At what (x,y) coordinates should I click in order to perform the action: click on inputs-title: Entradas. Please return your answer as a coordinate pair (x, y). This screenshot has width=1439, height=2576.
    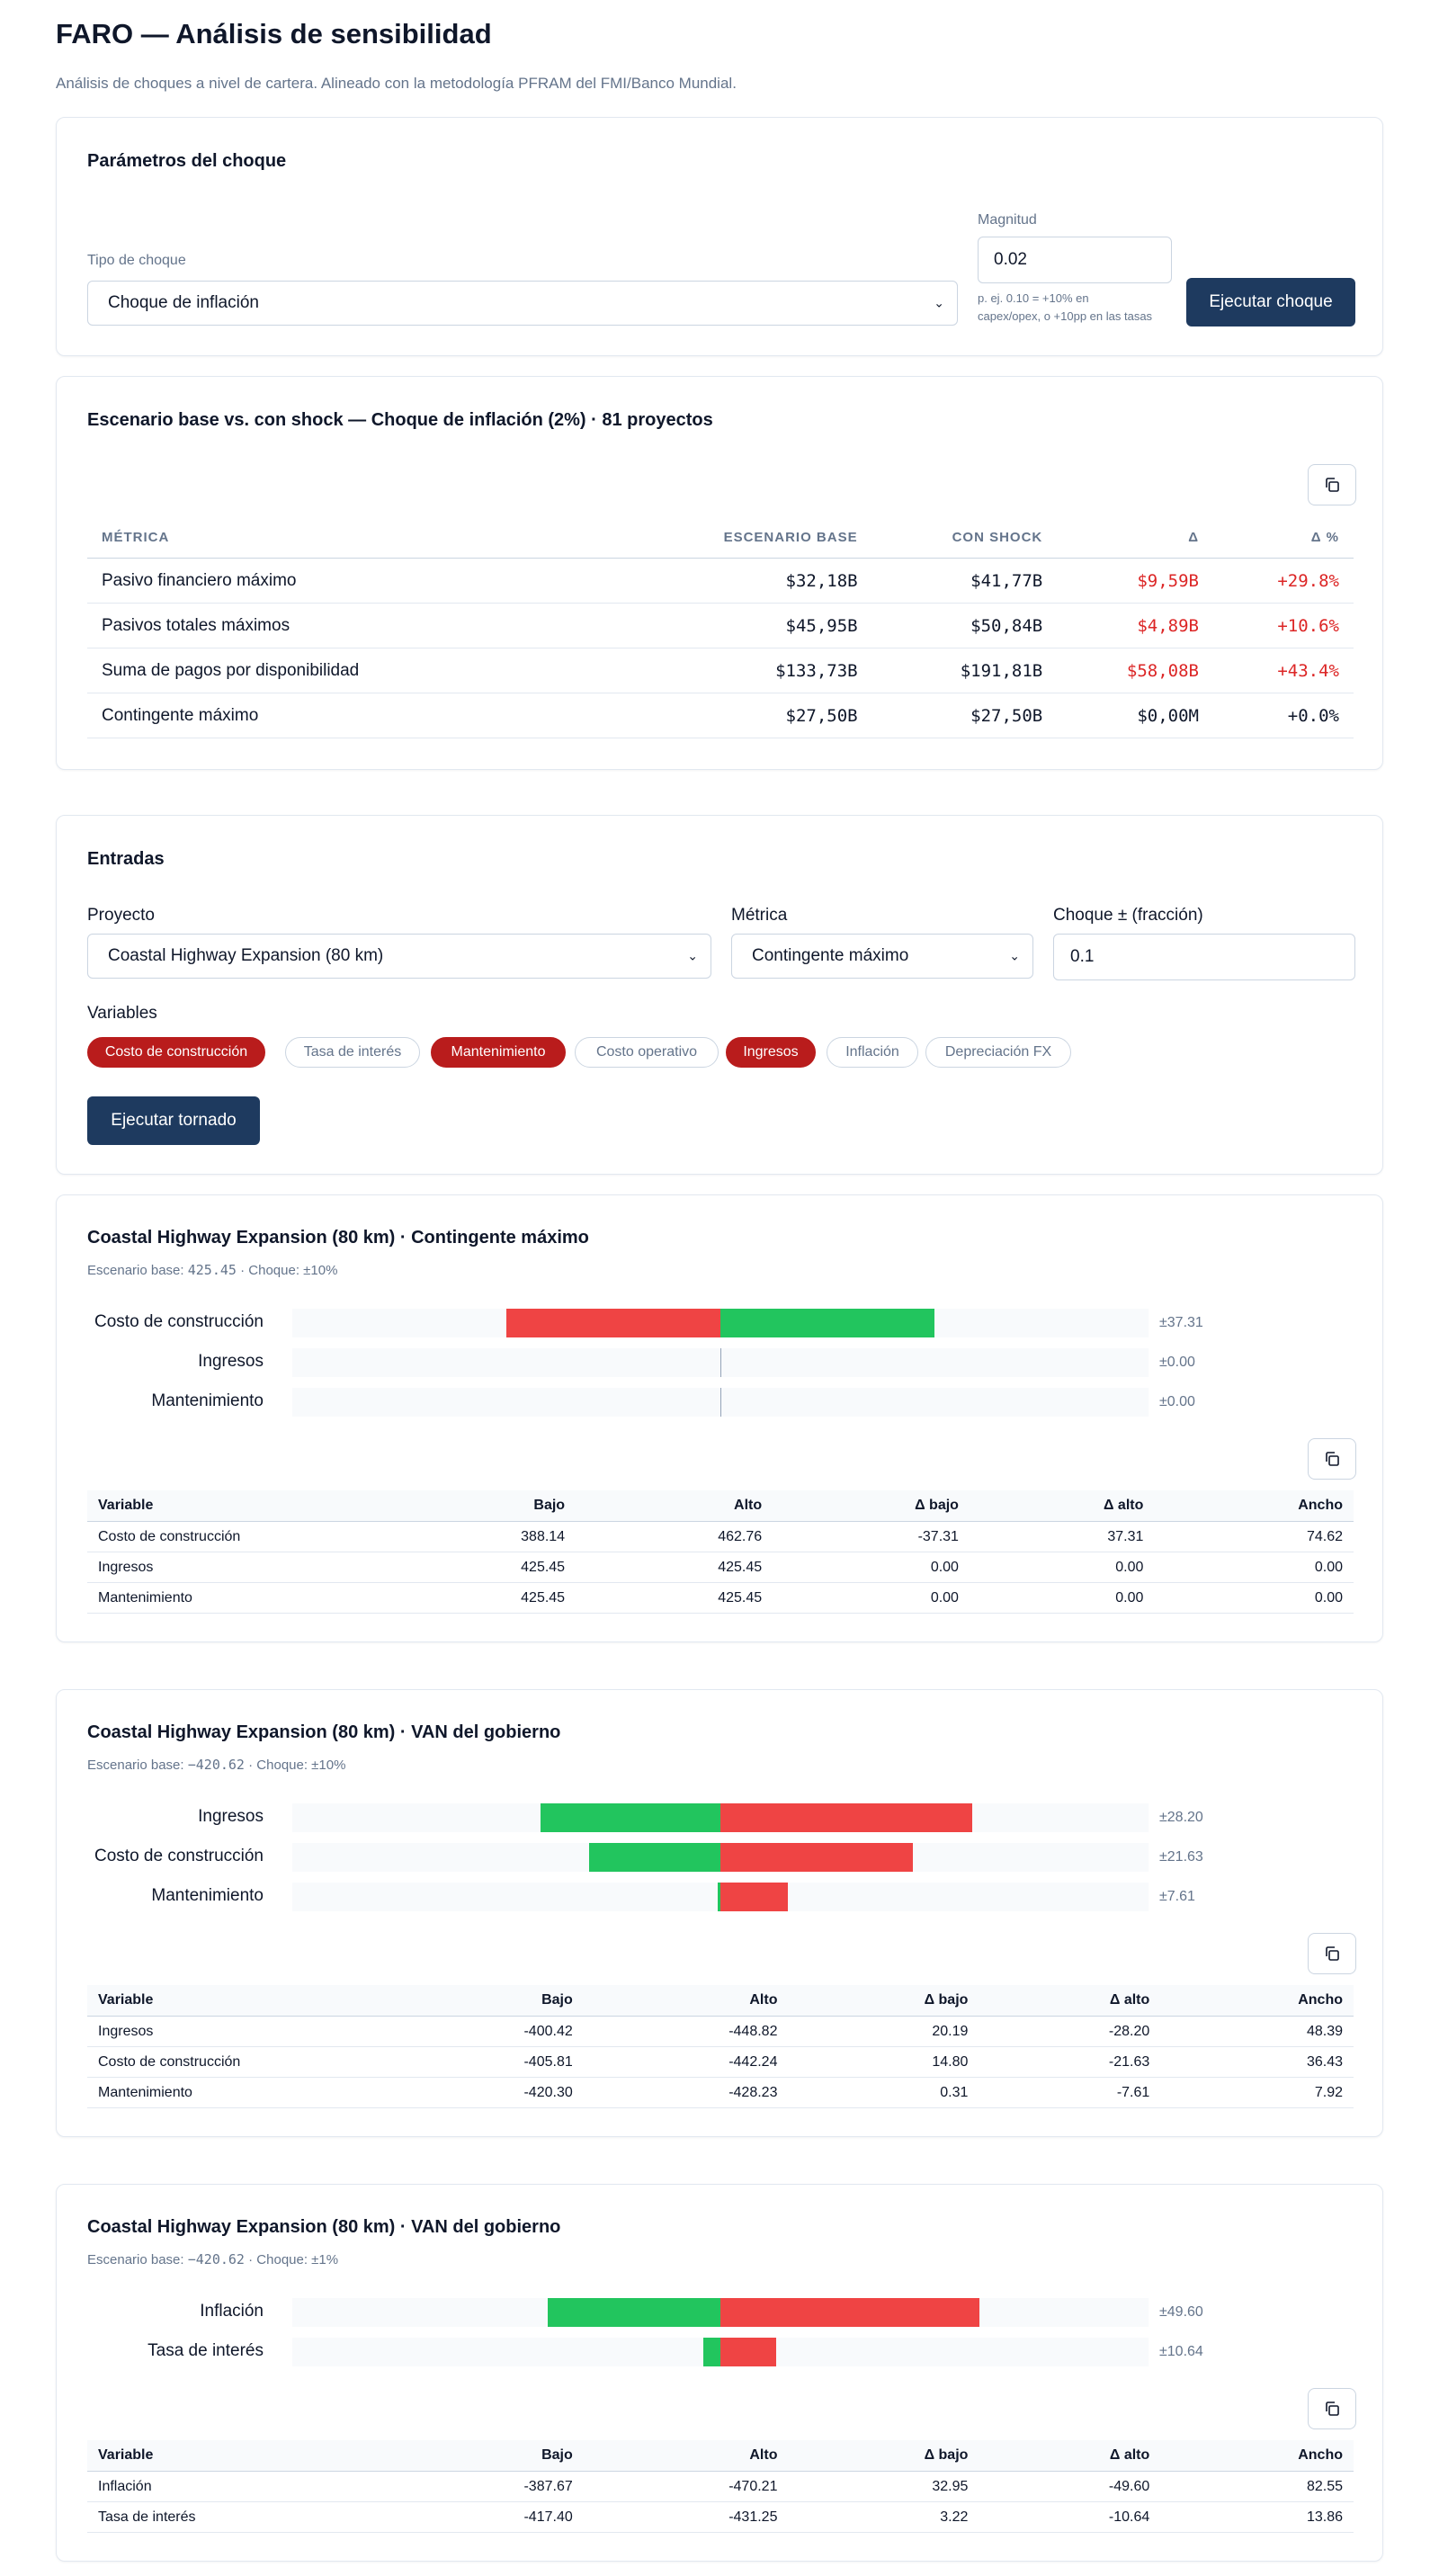
    Looking at the image, I should click on (126, 859).